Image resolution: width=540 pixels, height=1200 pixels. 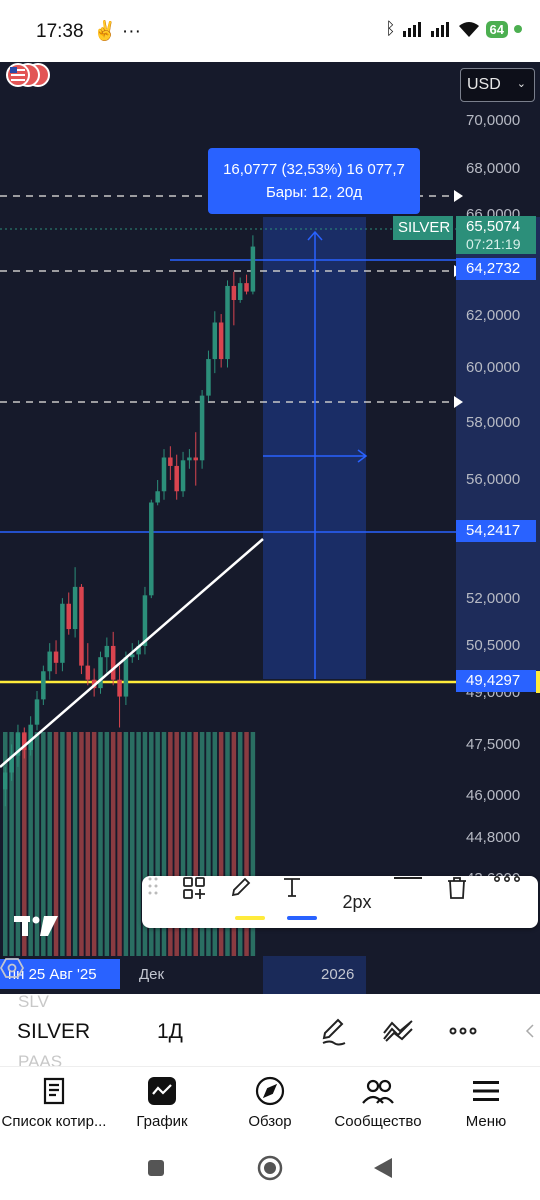 What do you see at coordinates (493, 744) in the screenshot?
I see `price-tick: 47,5000` at bounding box center [493, 744].